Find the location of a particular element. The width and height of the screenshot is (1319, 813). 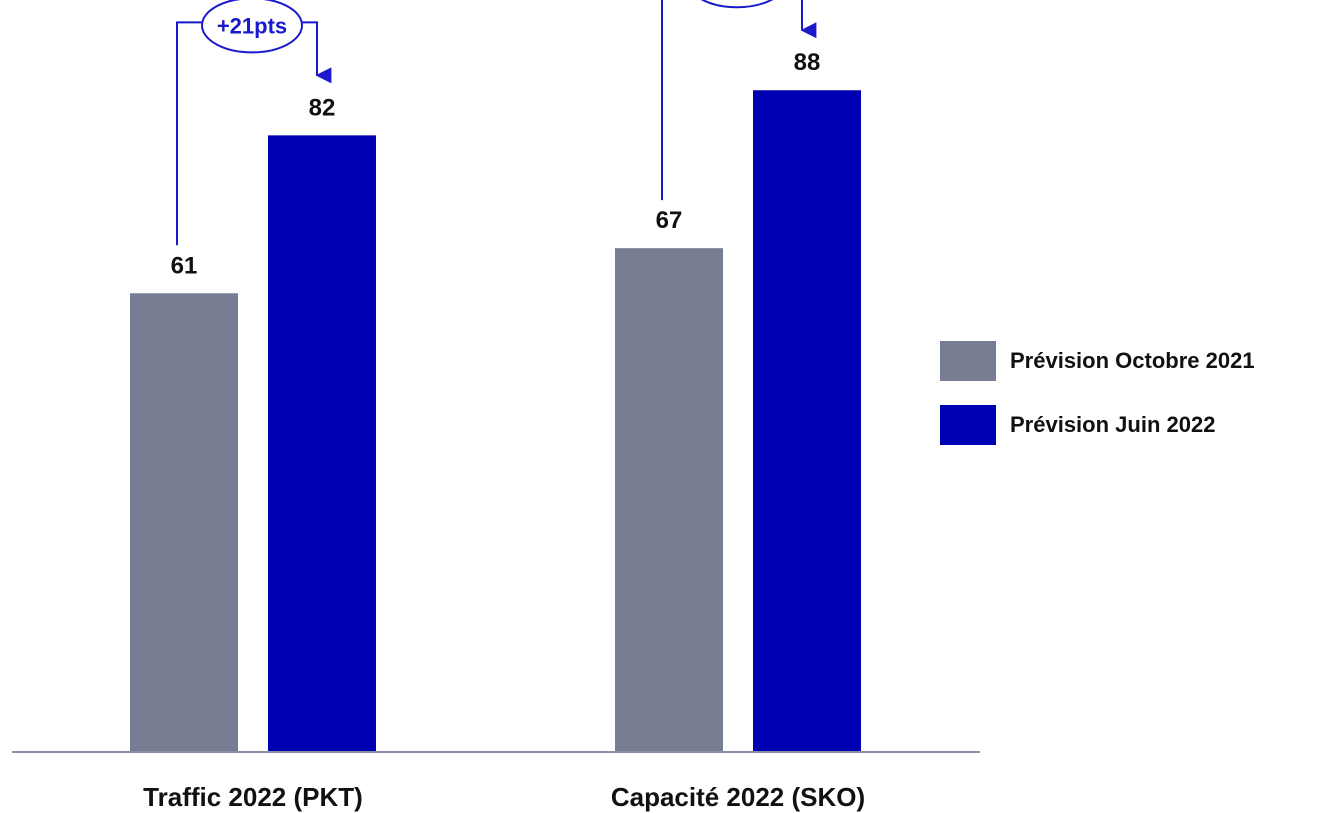

value-label: 61 is located at coordinates (184, 265).